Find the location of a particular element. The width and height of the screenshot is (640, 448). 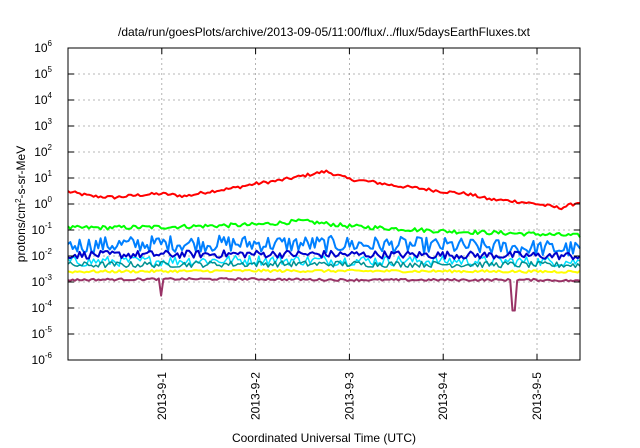

x-tick-label: 2013-9-5 is located at coordinates (537, 396).